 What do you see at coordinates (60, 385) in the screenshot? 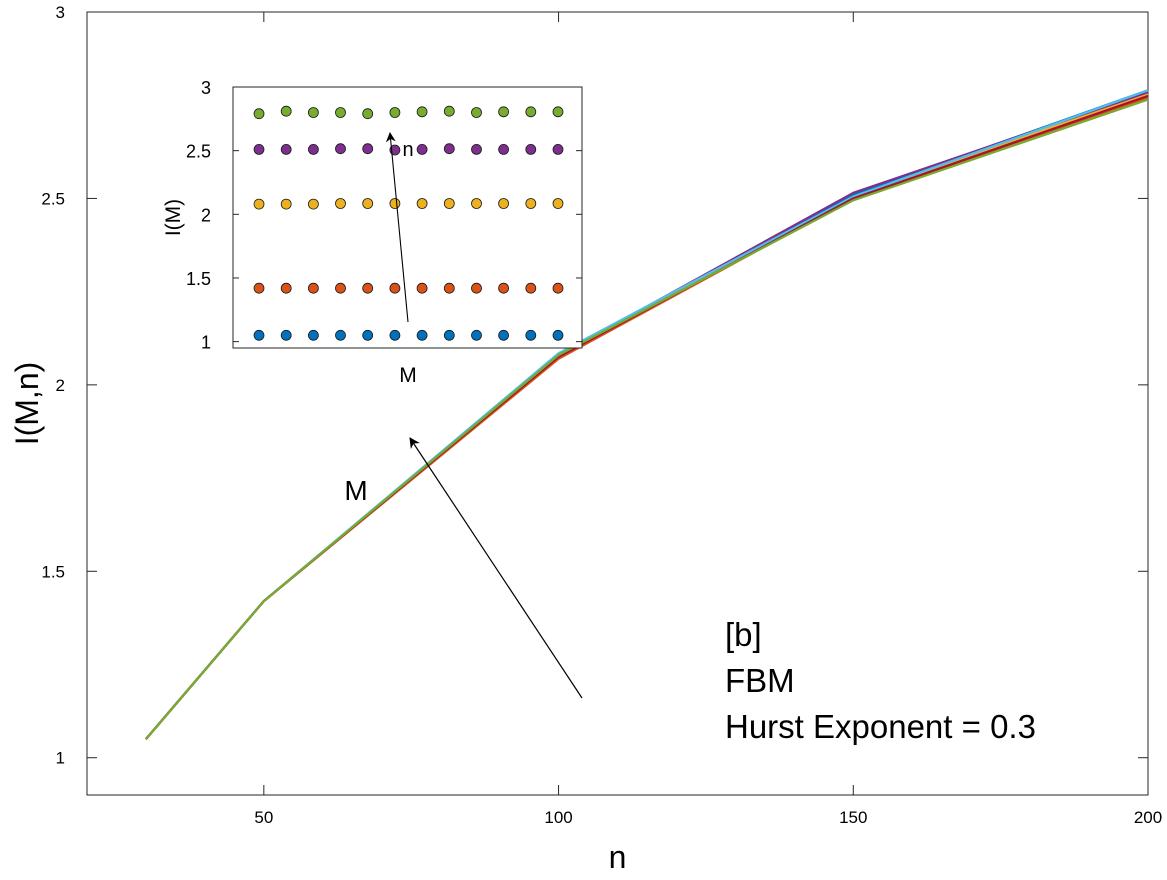
I see `y-tick-label: 2` at bounding box center [60, 385].